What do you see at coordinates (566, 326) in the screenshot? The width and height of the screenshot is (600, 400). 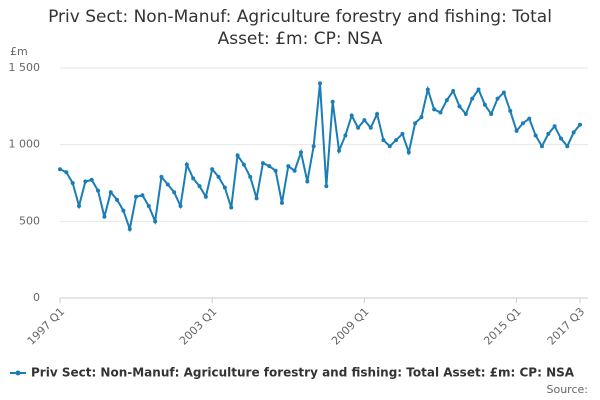 I see `x-tick-label: 2017 Q3` at bounding box center [566, 326].